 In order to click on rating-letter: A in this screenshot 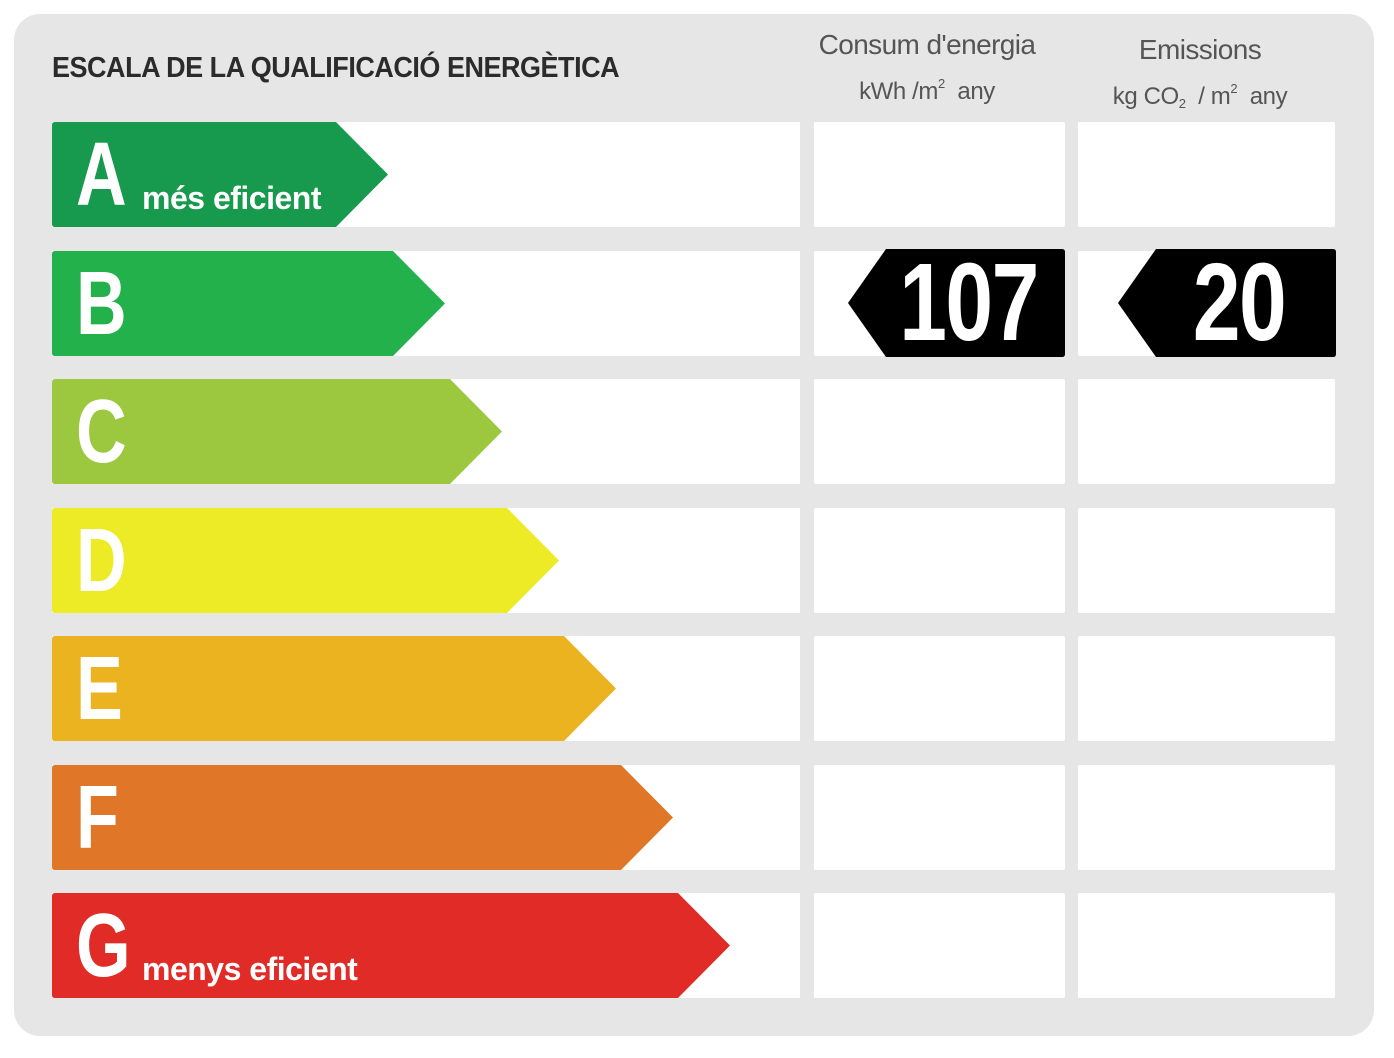, I will do `click(101, 175)`.